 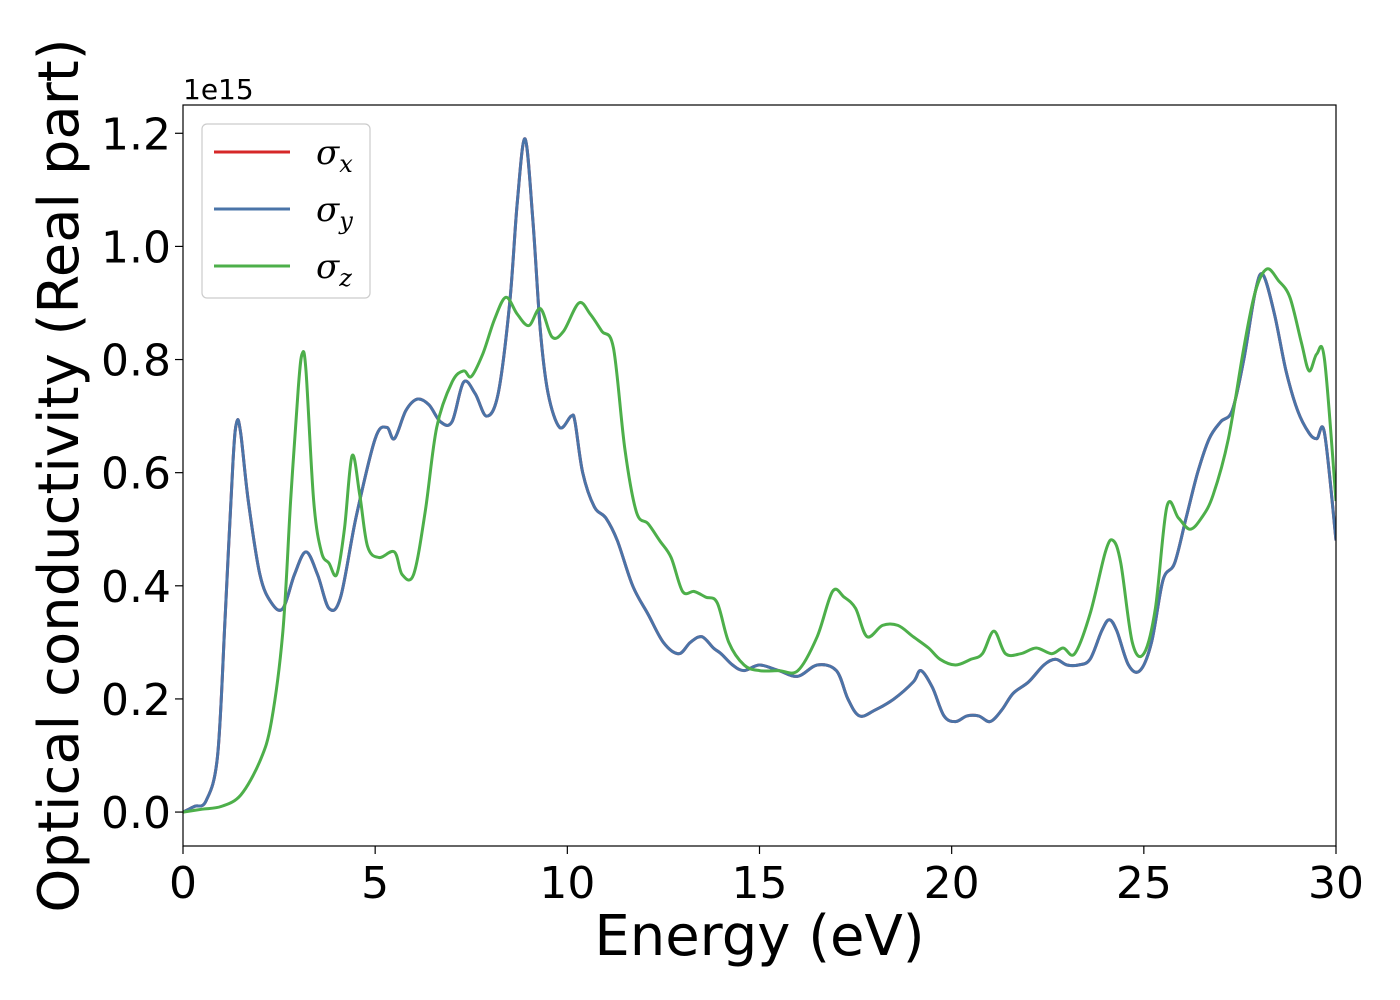 What do you see at coordinates (136, 361) in the screenshot?
I see `y-tick-label: 0.8` at bounding box center [136, 361].